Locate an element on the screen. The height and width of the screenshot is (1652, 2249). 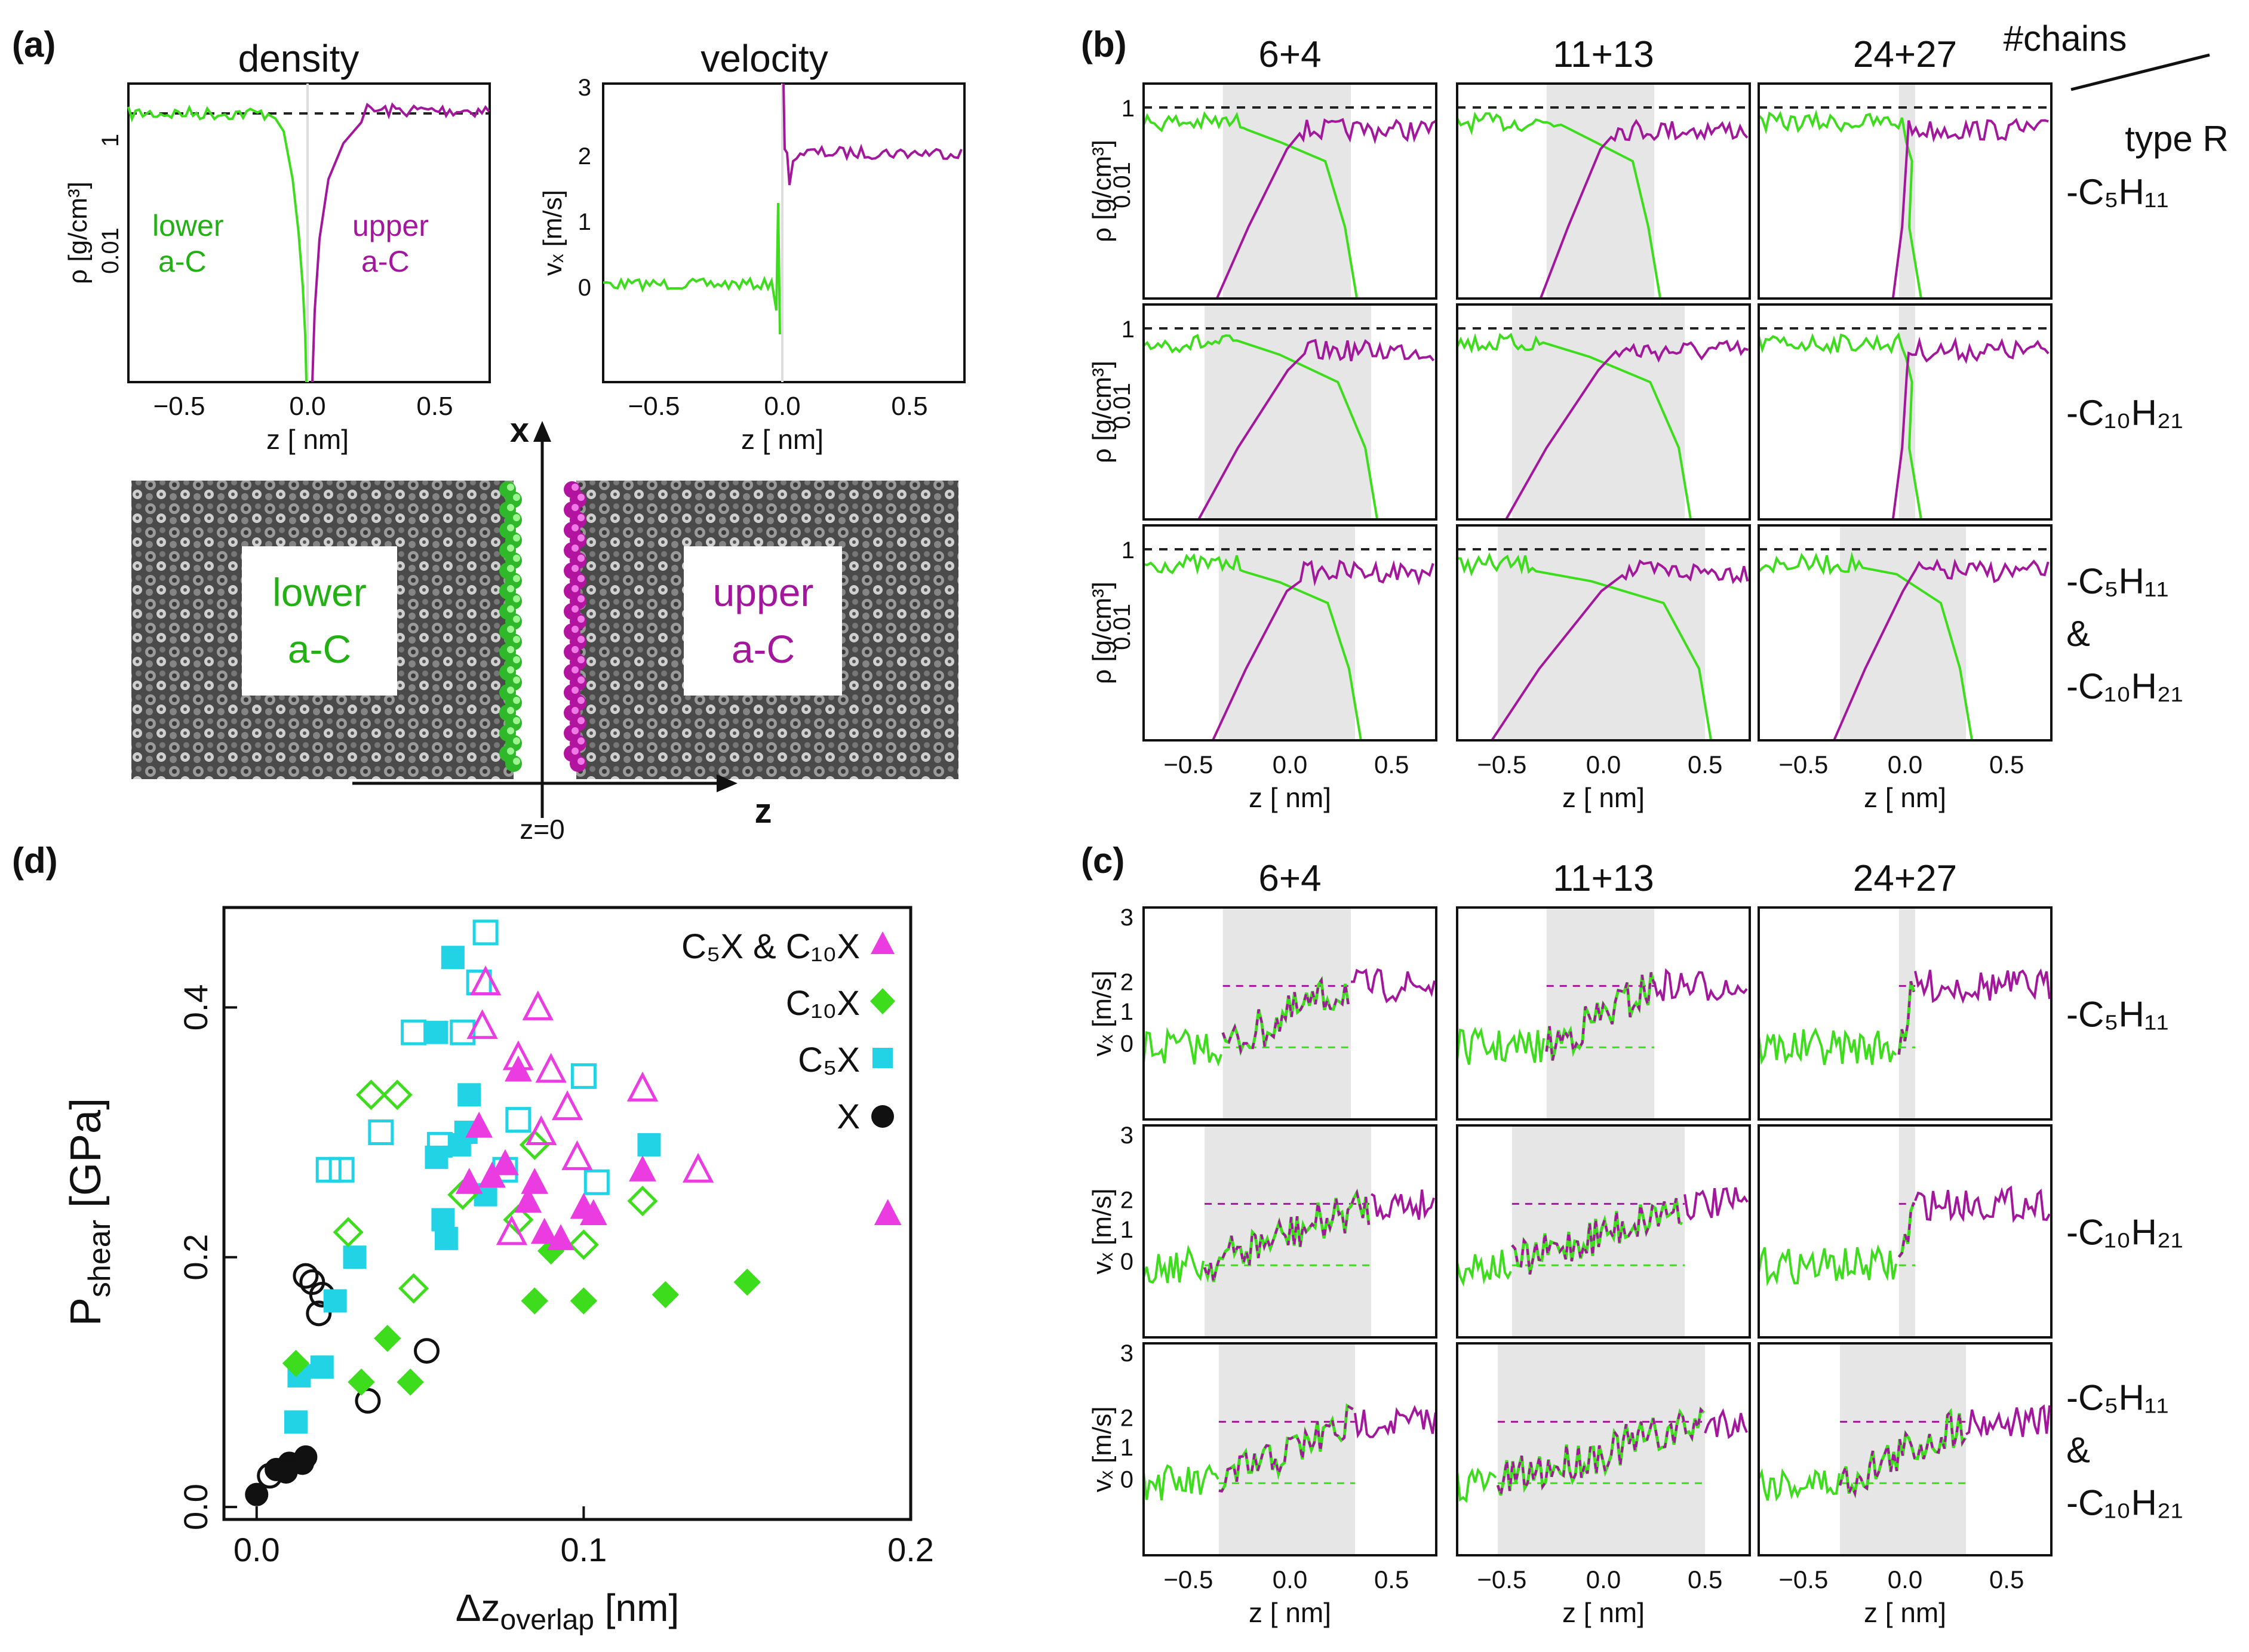
upper-label-box is located at coordinates (763, 621).